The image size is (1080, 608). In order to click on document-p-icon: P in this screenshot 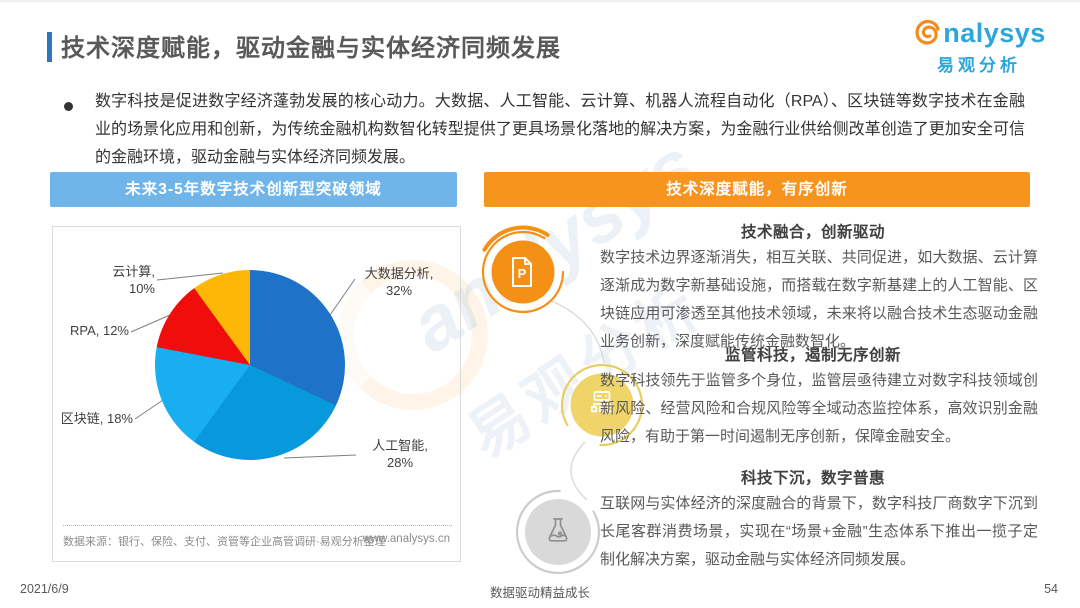, I will do `click(523, 272)`.